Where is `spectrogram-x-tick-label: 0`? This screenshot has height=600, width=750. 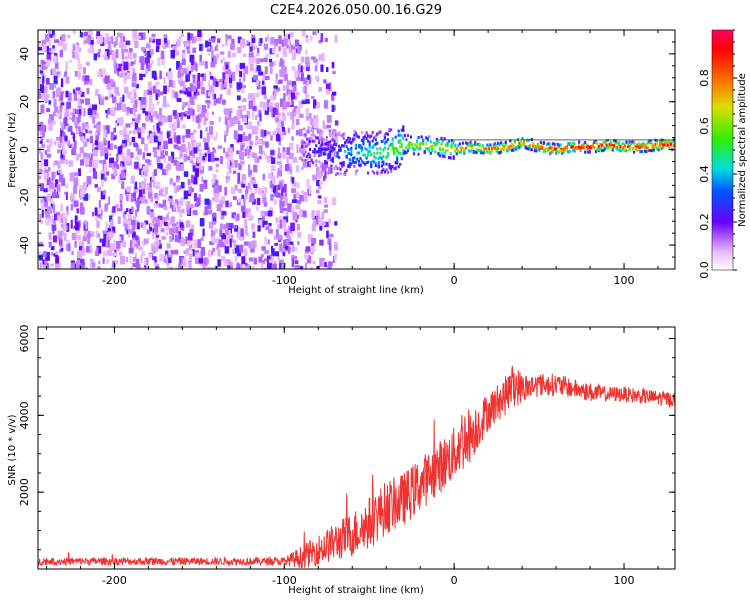
spectrogram-x-tick-label: 0 is located at coordinates (454, 280).